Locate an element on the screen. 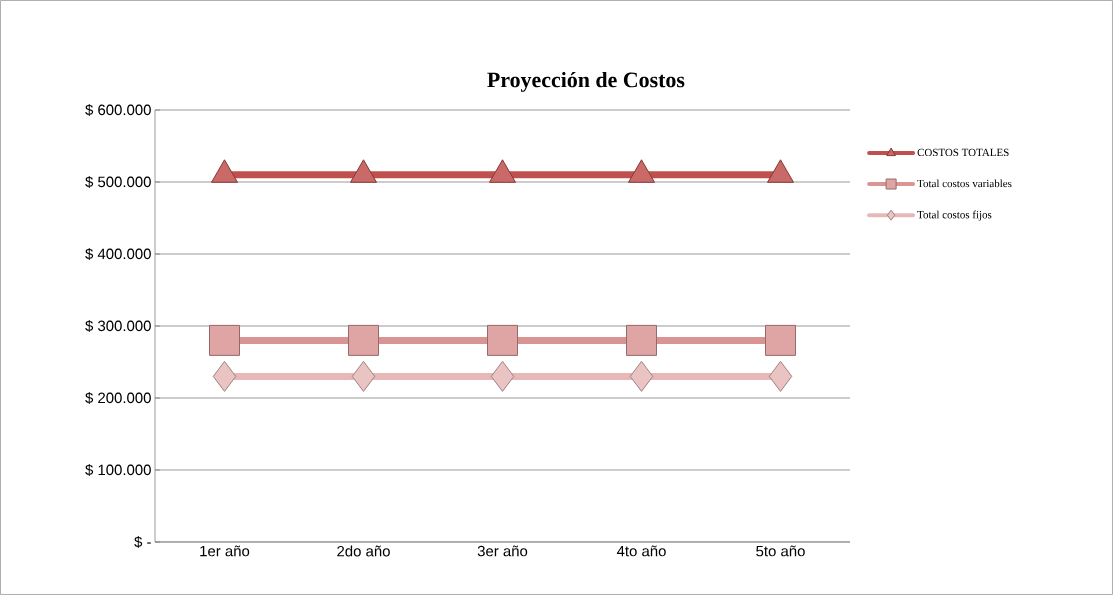  y-tick-label: $ - is located at coordinates (142, 542).